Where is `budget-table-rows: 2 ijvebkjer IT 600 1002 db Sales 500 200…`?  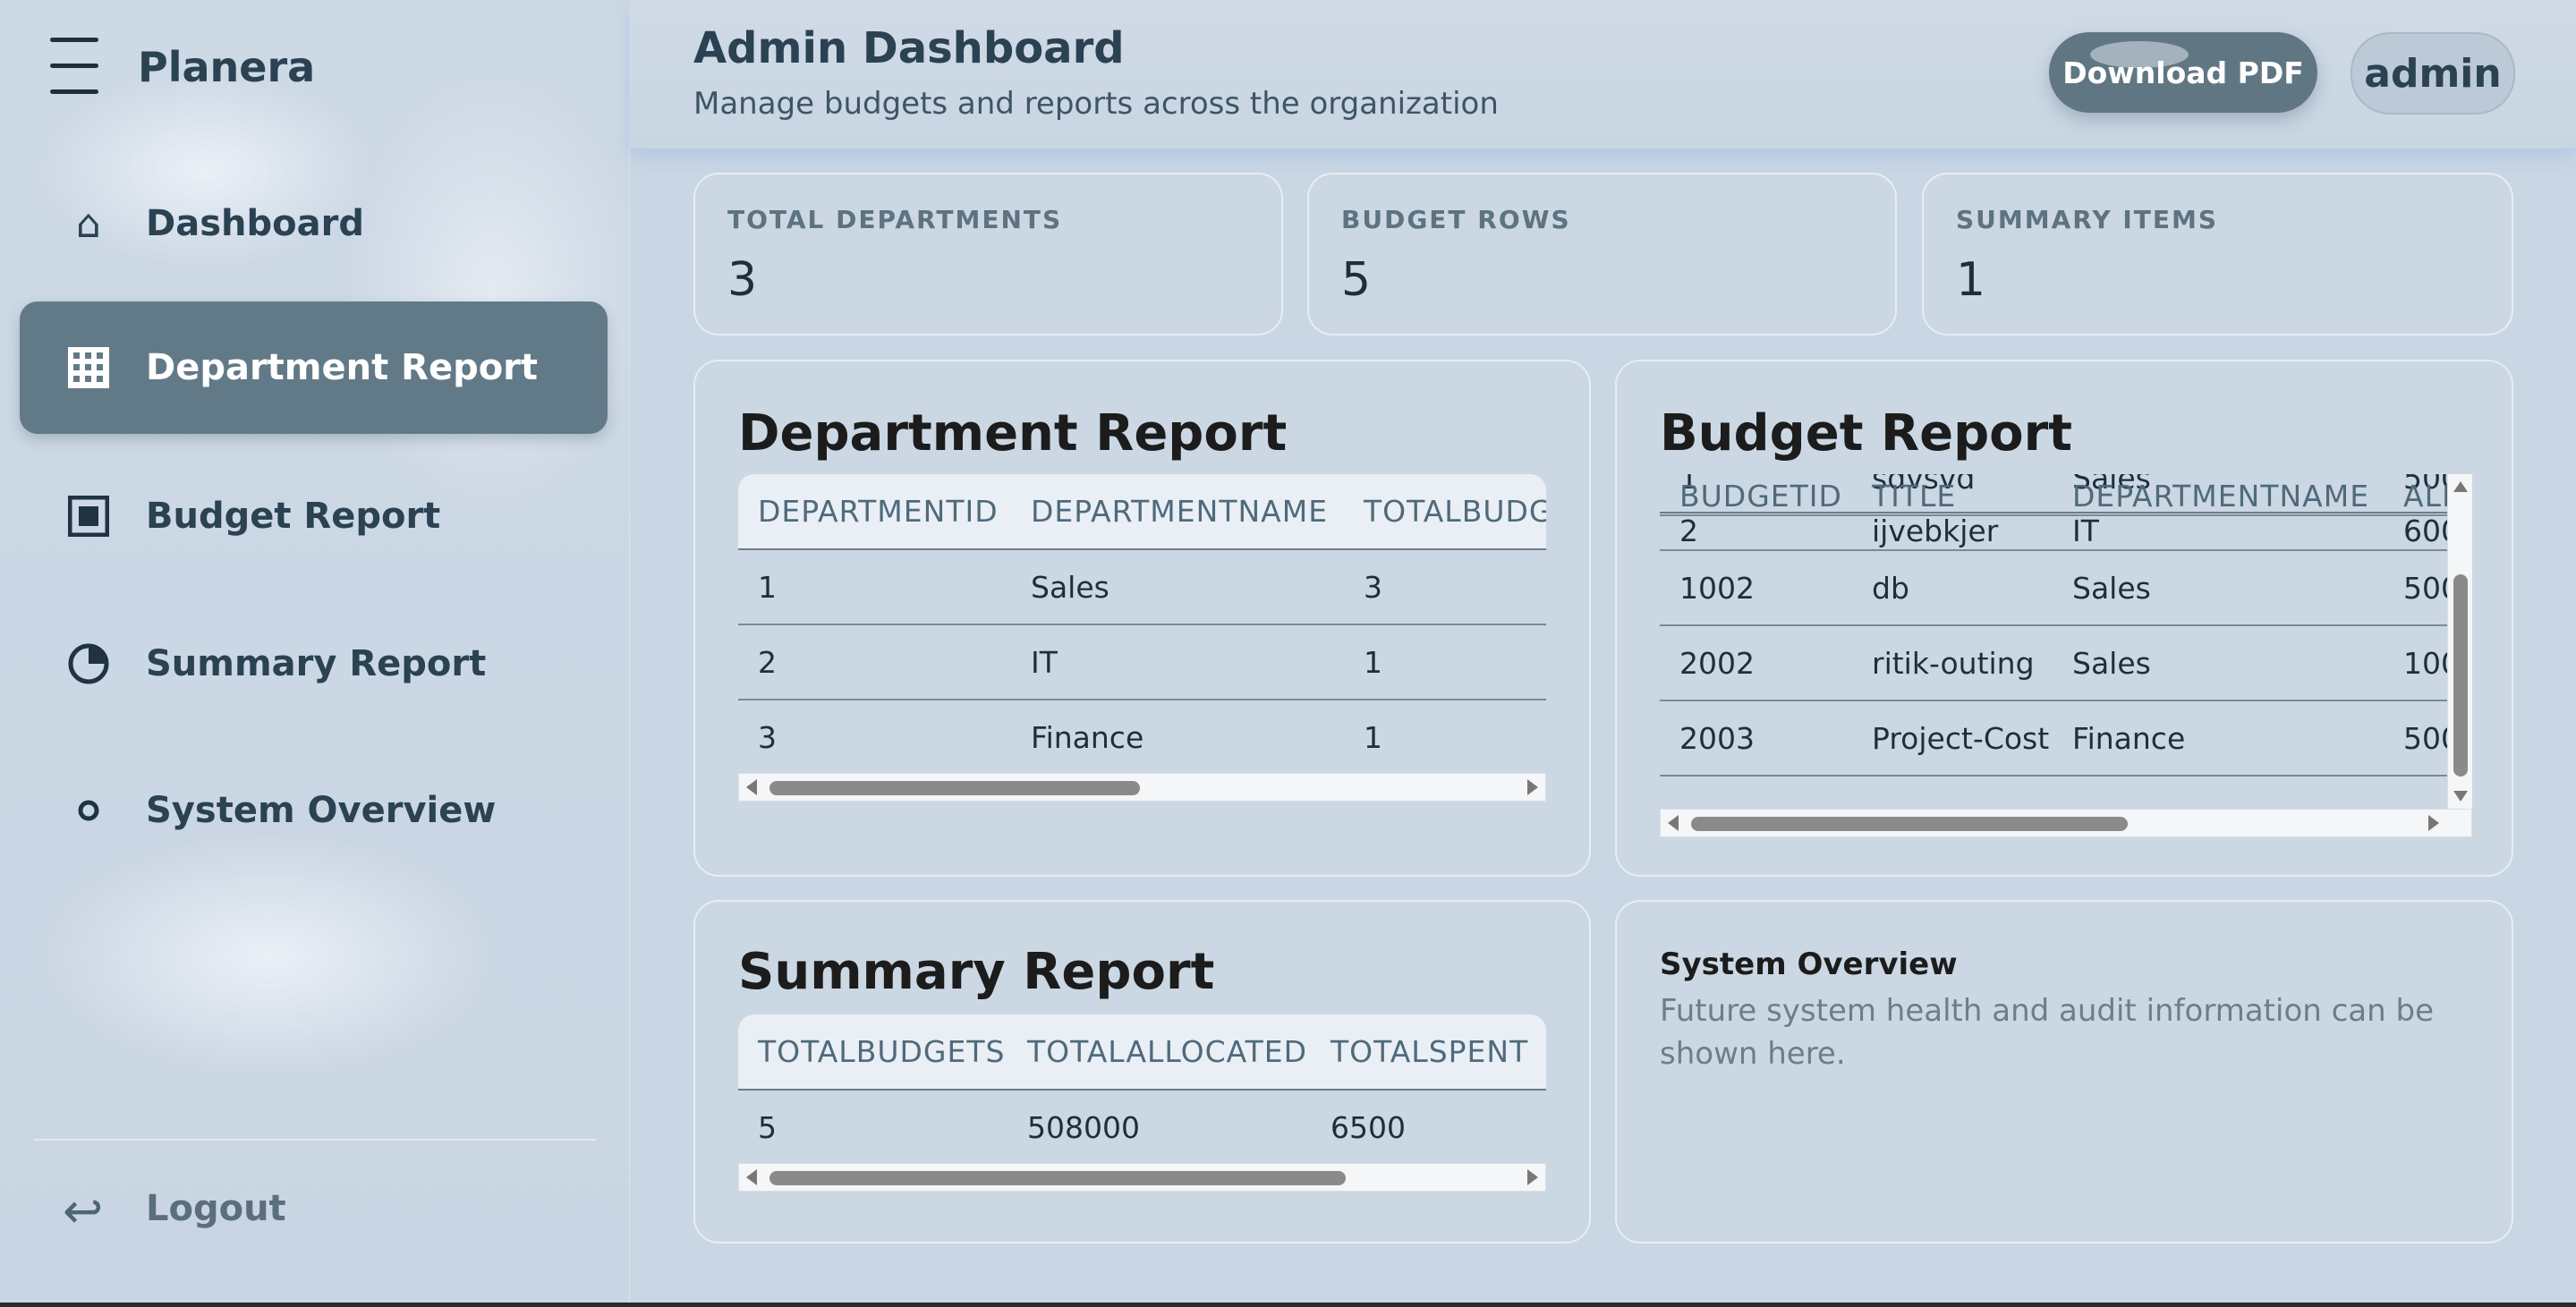
budget-table-rows: 2 ijvebkjer IT 600 1002 db Sales 500 200… is located at coordinates (2053, 645).